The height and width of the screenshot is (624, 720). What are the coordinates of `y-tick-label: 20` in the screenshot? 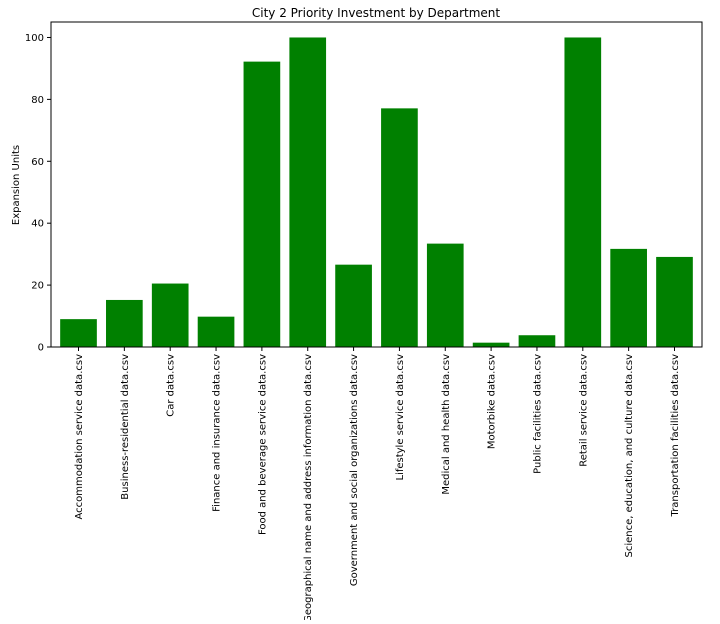 It's located at (37, 286).